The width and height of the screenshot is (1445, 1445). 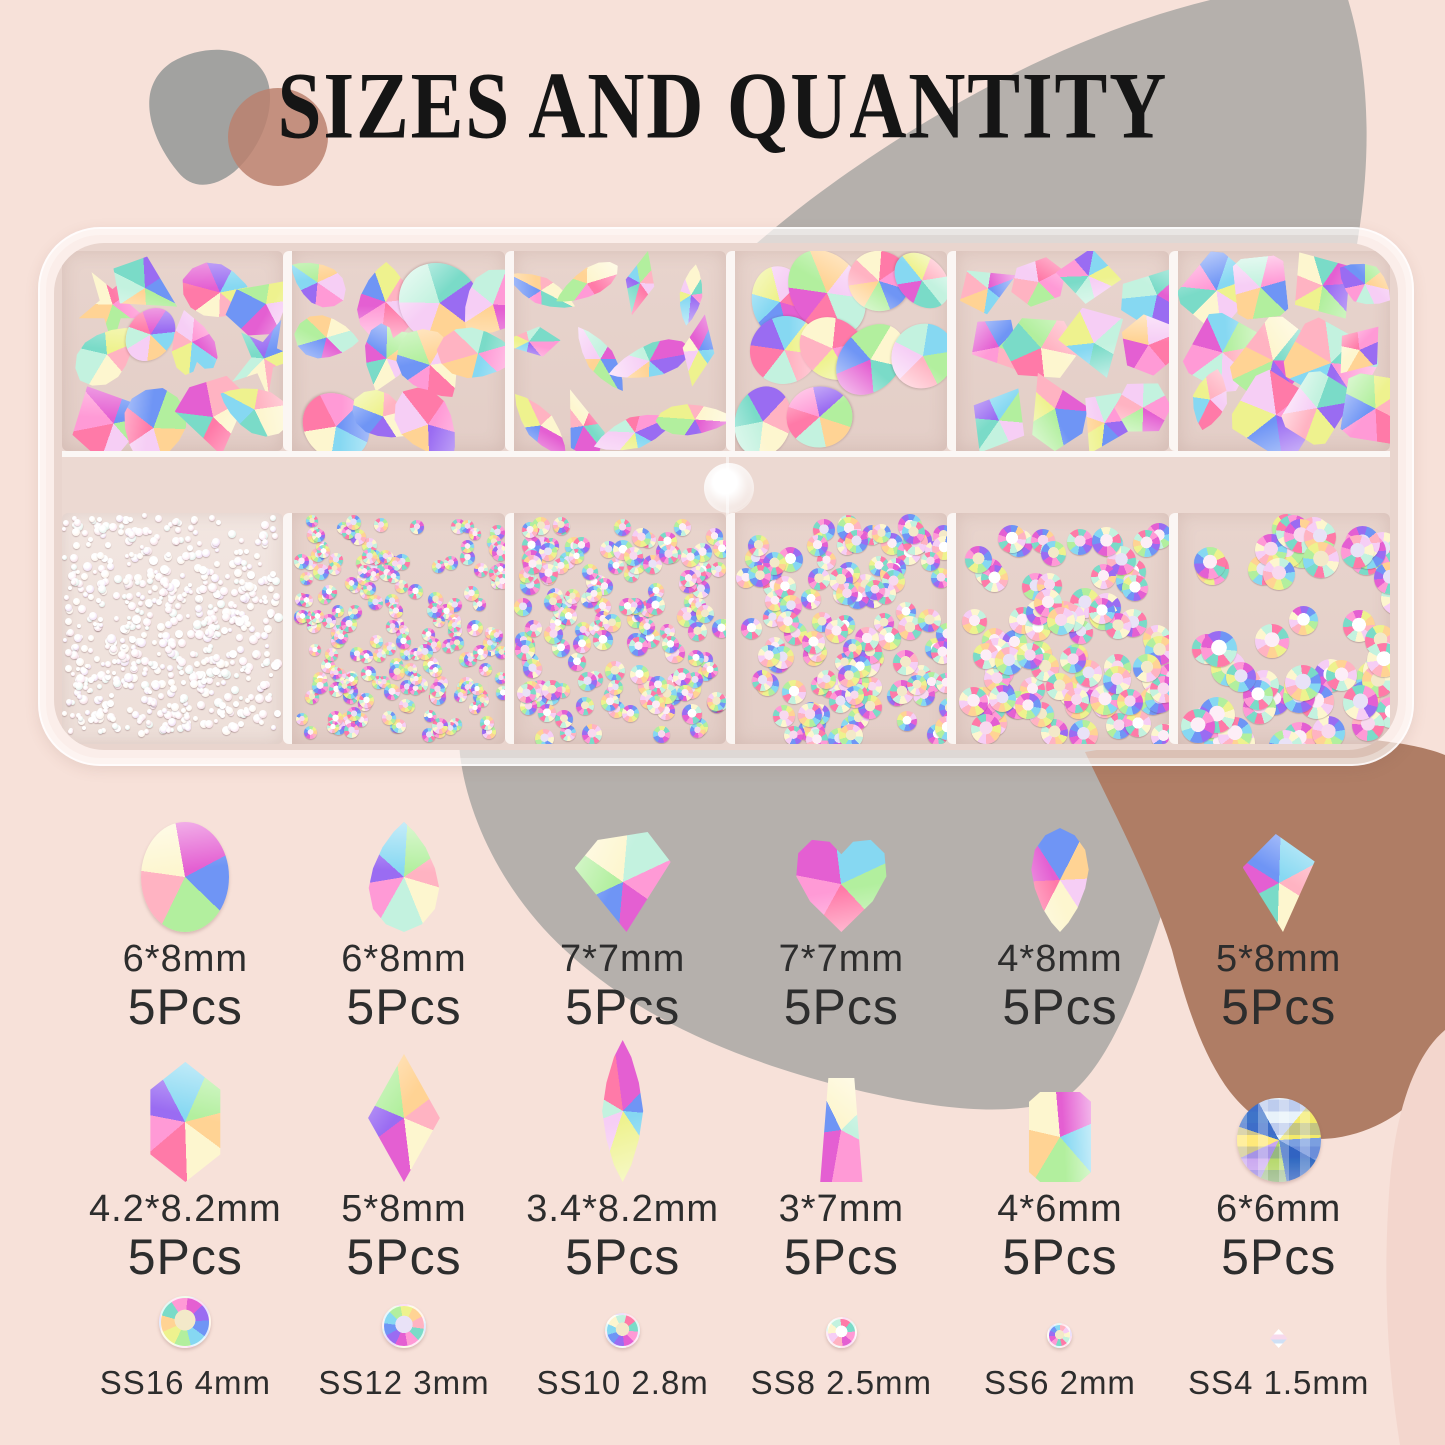 What do you see at coordinates (404, 1257) in the screenshot?
I see `gem-pcs-label: 5Pcs` at bounding box center [404, 1257].